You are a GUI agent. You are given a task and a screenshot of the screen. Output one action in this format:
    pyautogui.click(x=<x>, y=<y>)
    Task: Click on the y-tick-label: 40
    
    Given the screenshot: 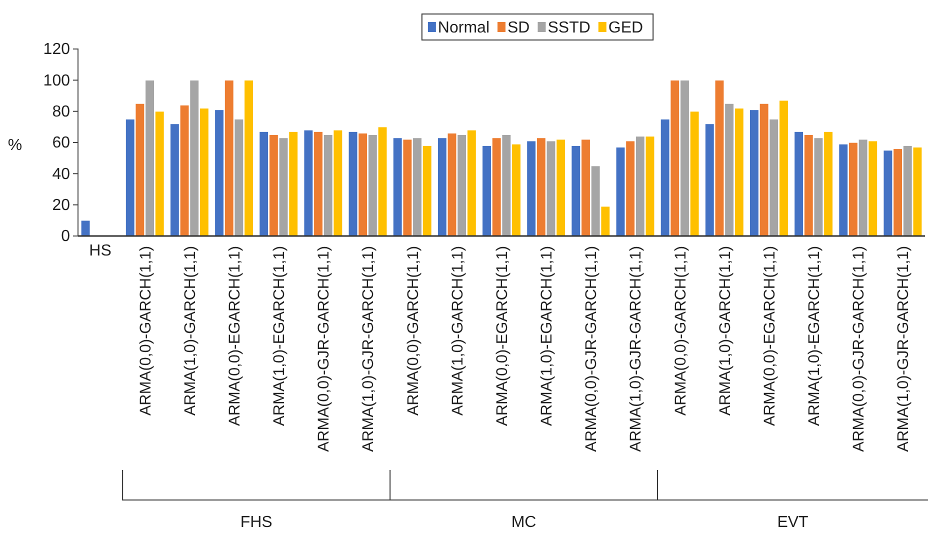 What is the action you would take?
    pyautogui.click(x=61, y=174)
    